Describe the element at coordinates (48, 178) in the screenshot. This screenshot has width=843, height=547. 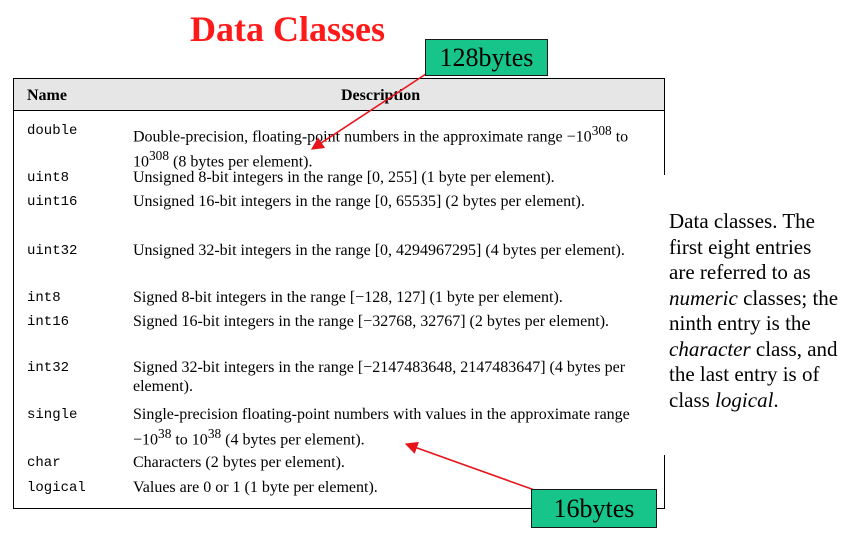
I see `row-name: uint8` at that location.